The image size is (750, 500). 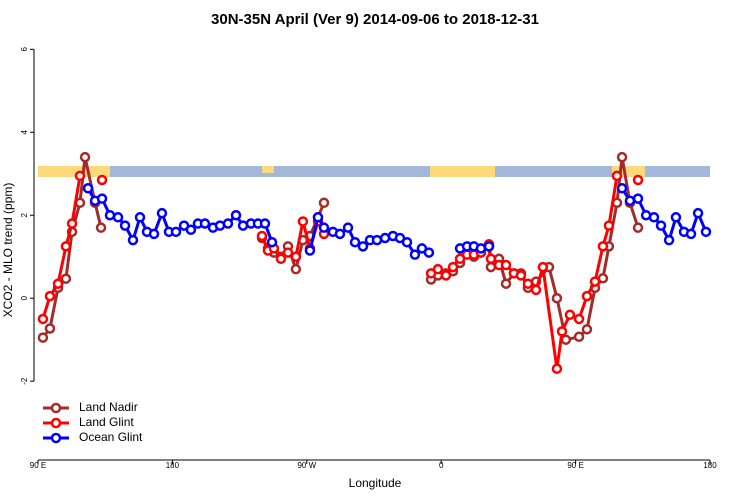 What do you see at coordinates (106, 422) in the screenshot?
I see `legend-label: Land Glint` at bounding box center [106, 422].